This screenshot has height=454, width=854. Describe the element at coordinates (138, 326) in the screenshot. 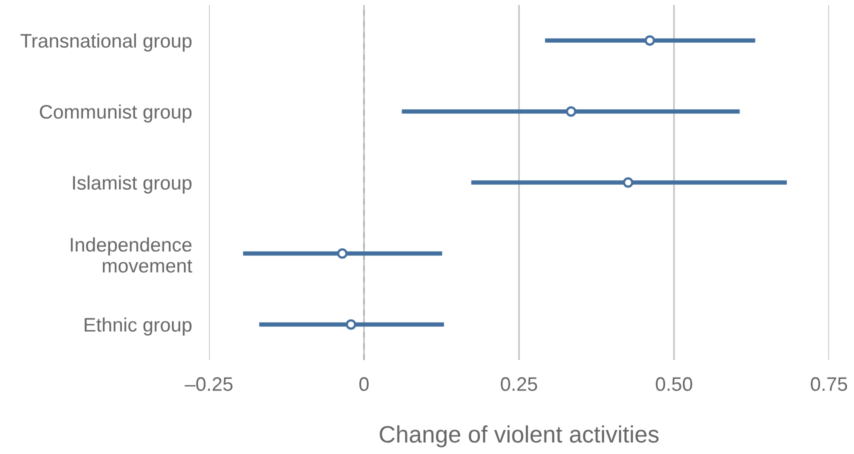

I see `y-tick-label: Ethnic group` at that location.